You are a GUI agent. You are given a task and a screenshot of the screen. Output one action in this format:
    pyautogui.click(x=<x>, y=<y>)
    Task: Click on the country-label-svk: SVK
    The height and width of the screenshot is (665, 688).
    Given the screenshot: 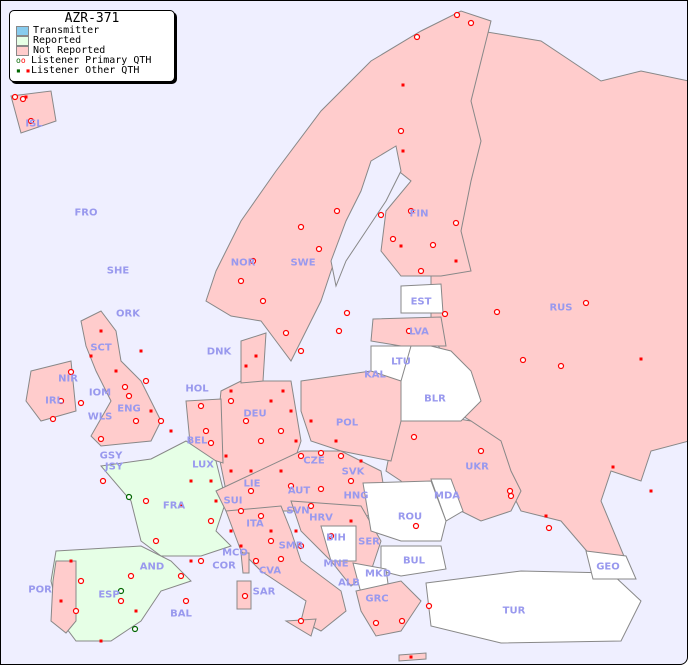 What is the action you would take?
    pyautogui.click(x=353, y=472)
    